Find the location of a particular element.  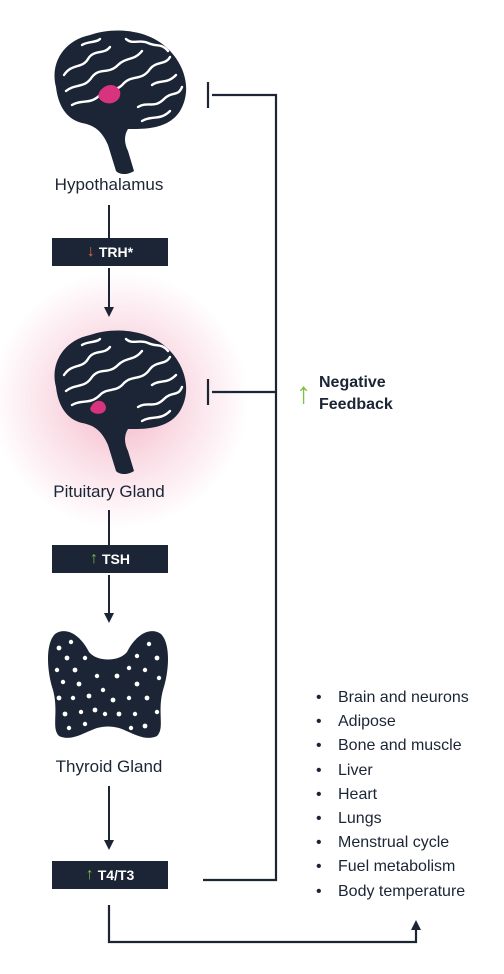

list-item: Menstrual cycle is located at coordinates (392, 843).